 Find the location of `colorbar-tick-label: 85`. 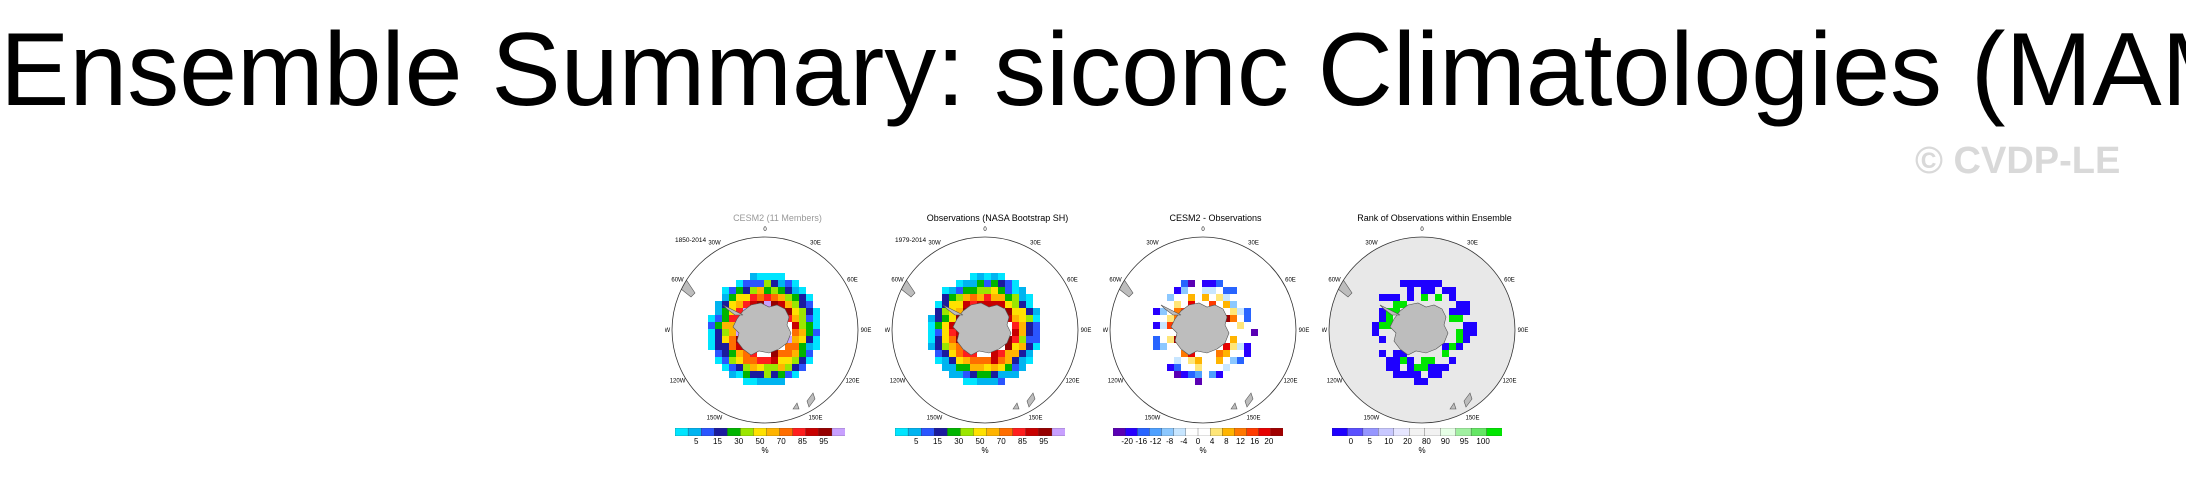

colorbar-tick-label: 85 is located at coordinates (802, 441).